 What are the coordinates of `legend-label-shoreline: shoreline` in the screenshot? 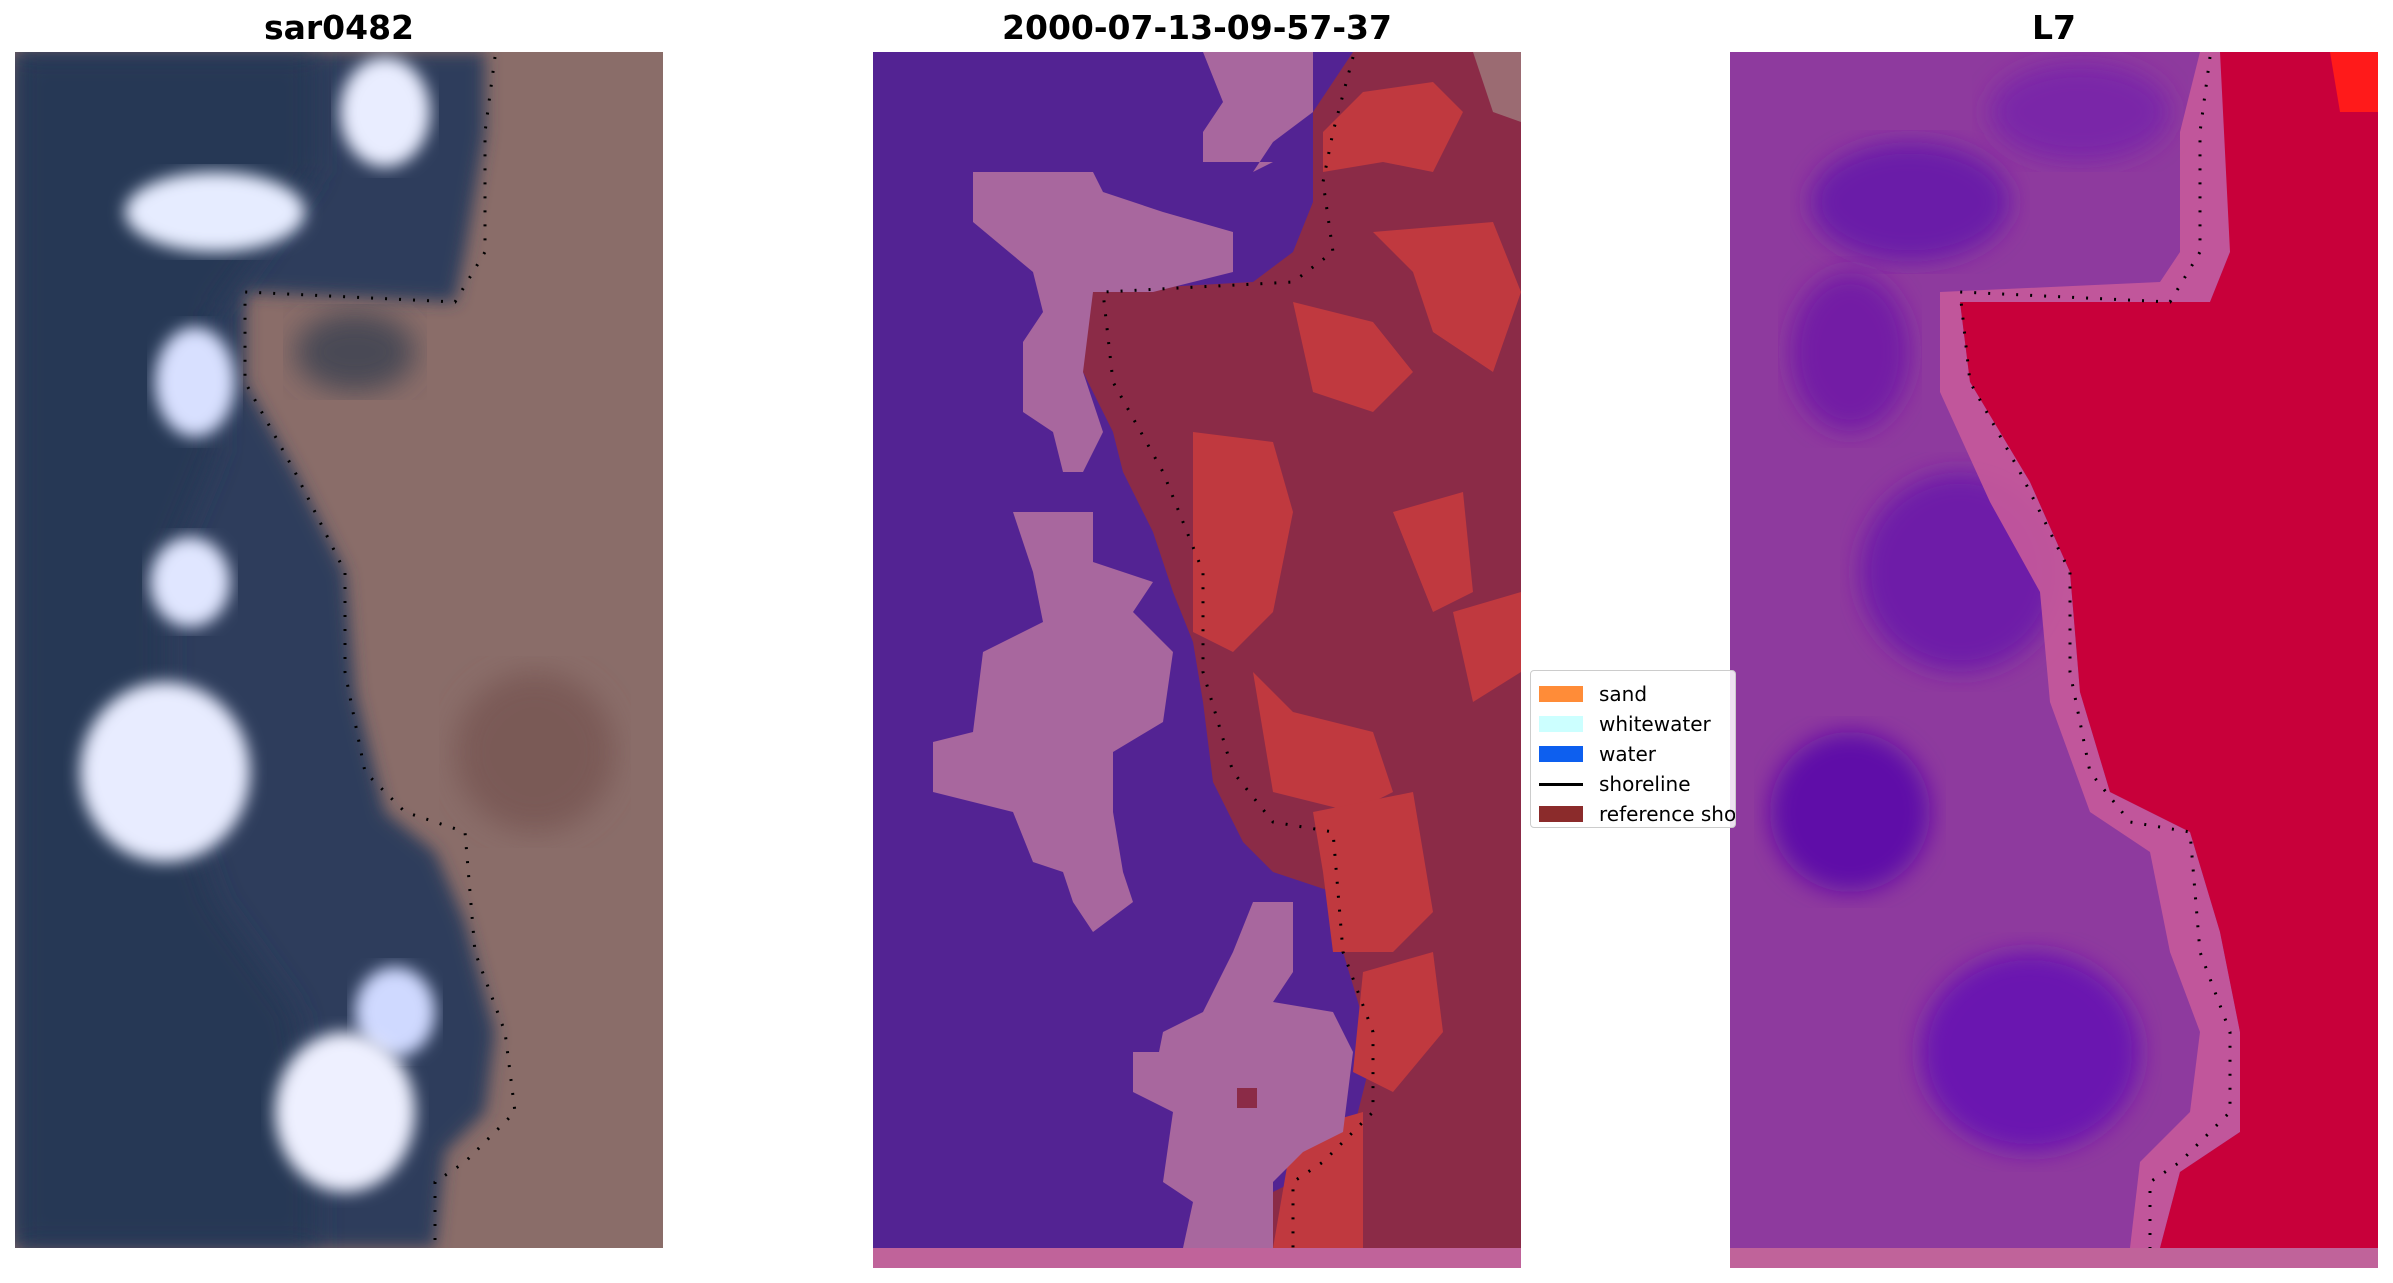 It's located at (1645, 784).